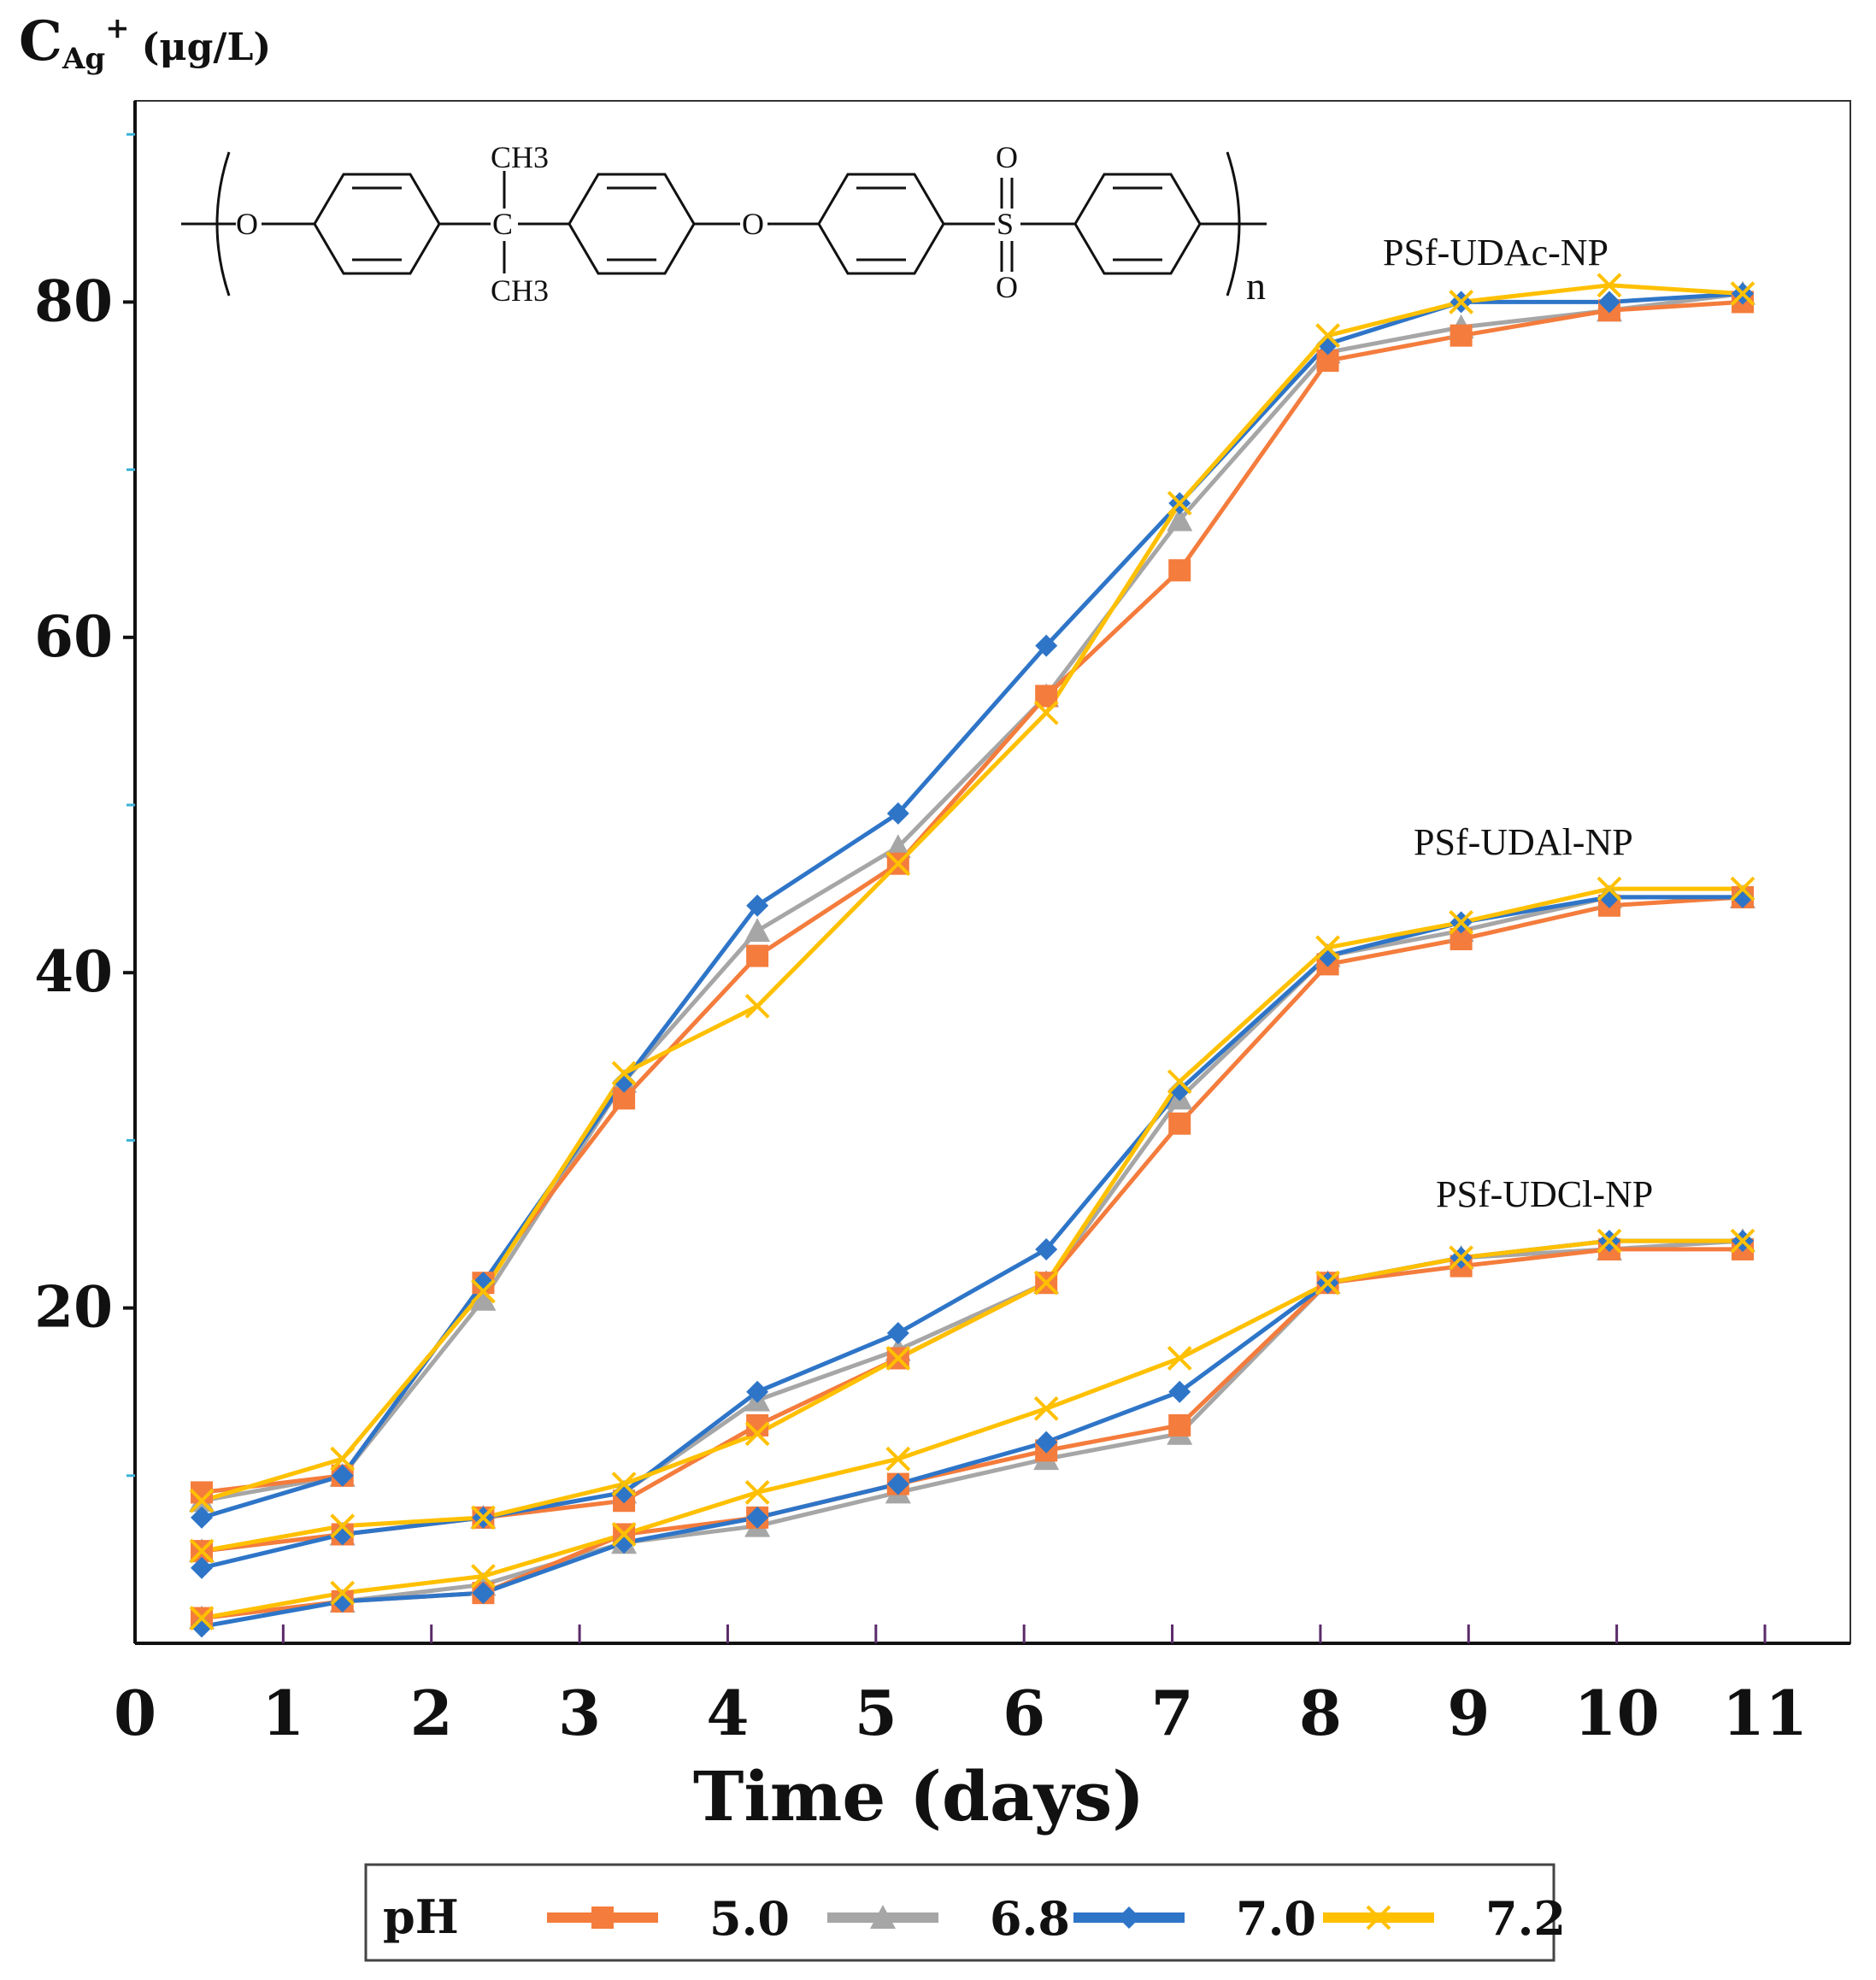  Describe the element at coordinates (1742, 294) in the screenshot. I see `point-group1-ph7.2-11` at that location.